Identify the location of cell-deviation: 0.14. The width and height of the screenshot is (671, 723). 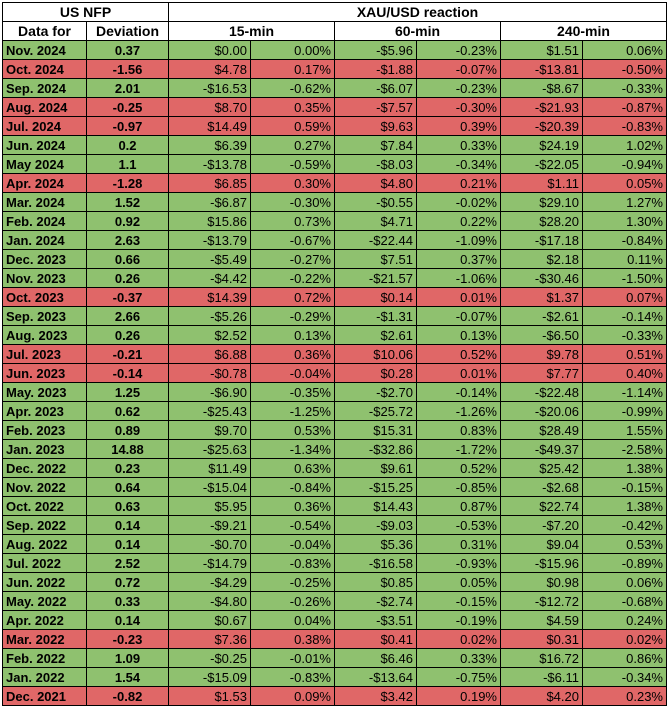
(127, 525).